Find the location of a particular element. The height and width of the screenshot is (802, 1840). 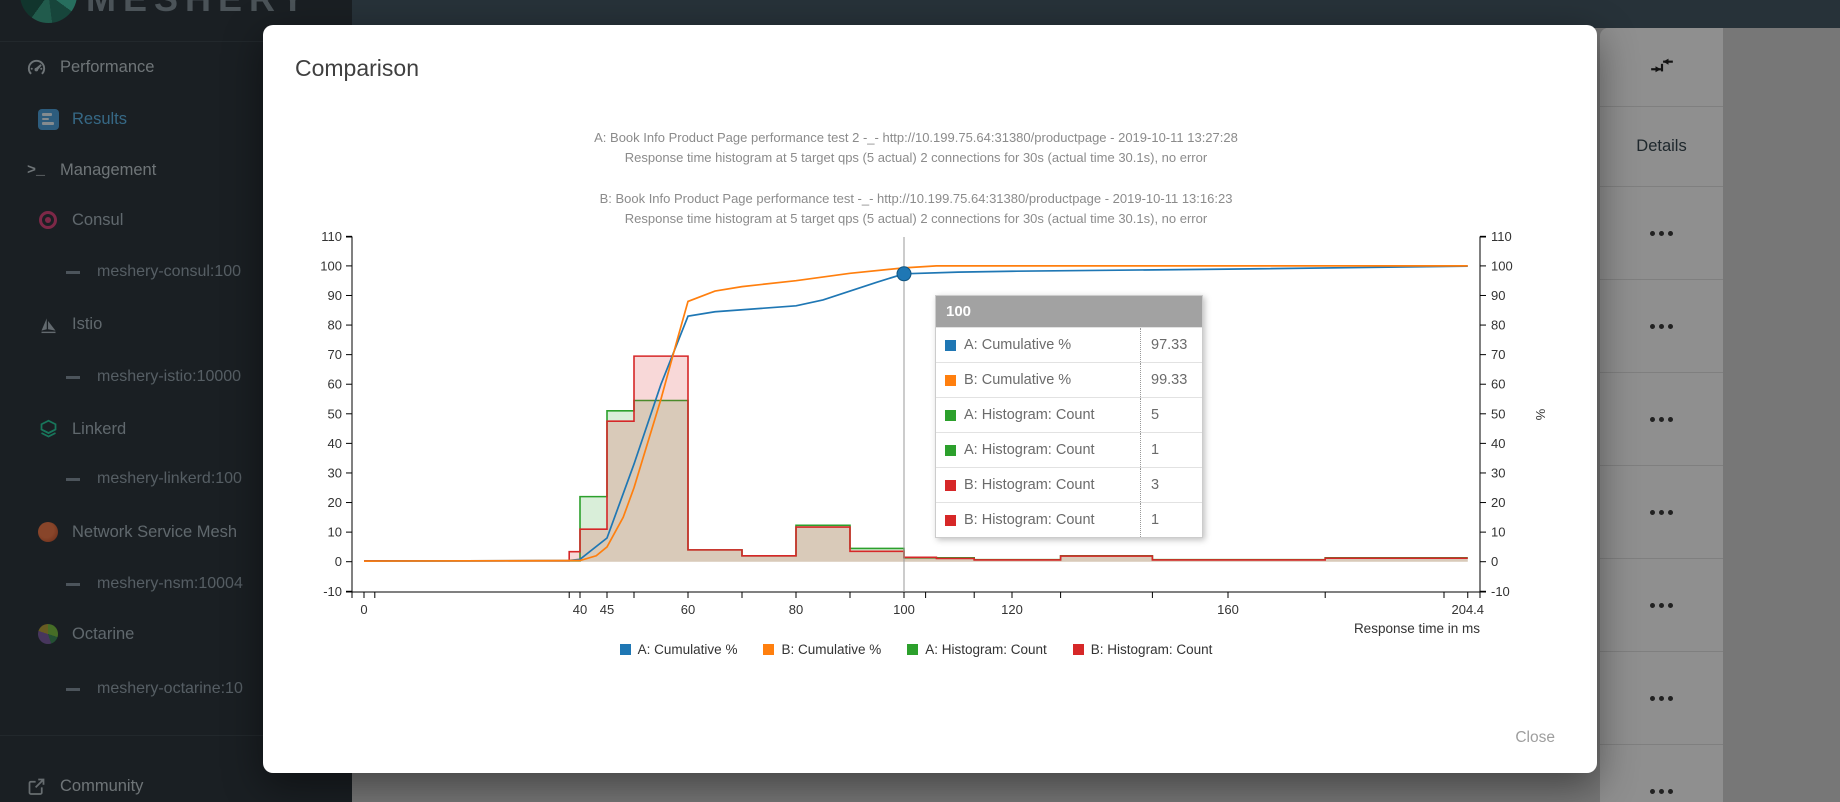

sidebar-item-meshery-linkerd-100: meshery-linkerd:100 is located at coordinates (151, 479).